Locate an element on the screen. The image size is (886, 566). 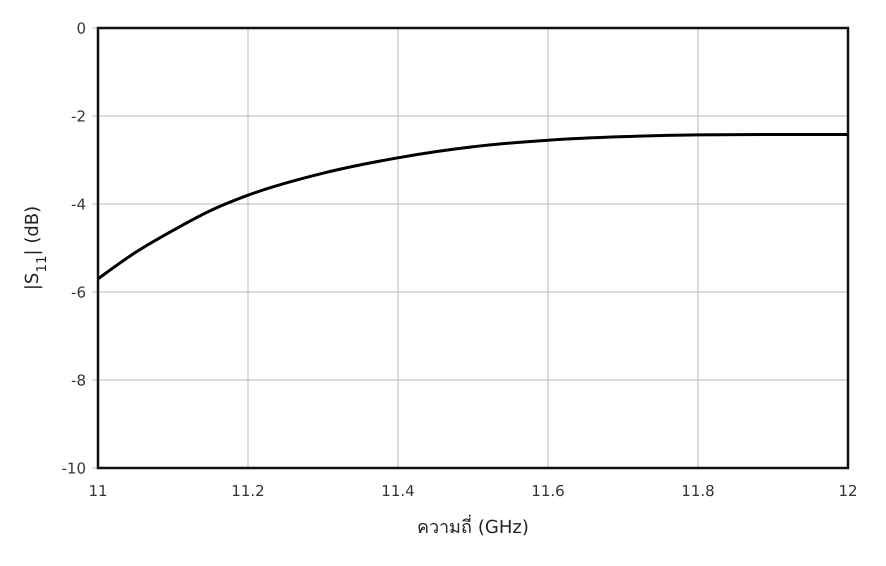
x-tick-label: 12 is located at coordinates (848, 491).